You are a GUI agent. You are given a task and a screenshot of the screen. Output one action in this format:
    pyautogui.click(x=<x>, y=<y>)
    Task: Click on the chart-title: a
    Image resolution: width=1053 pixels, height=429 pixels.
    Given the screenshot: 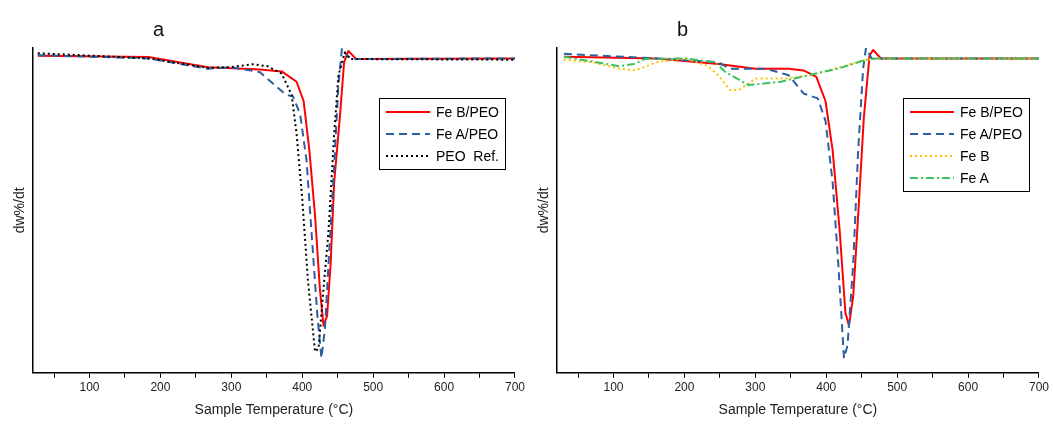 What is the action you would take?
    pyautogui.click(x=159, y=29)
    